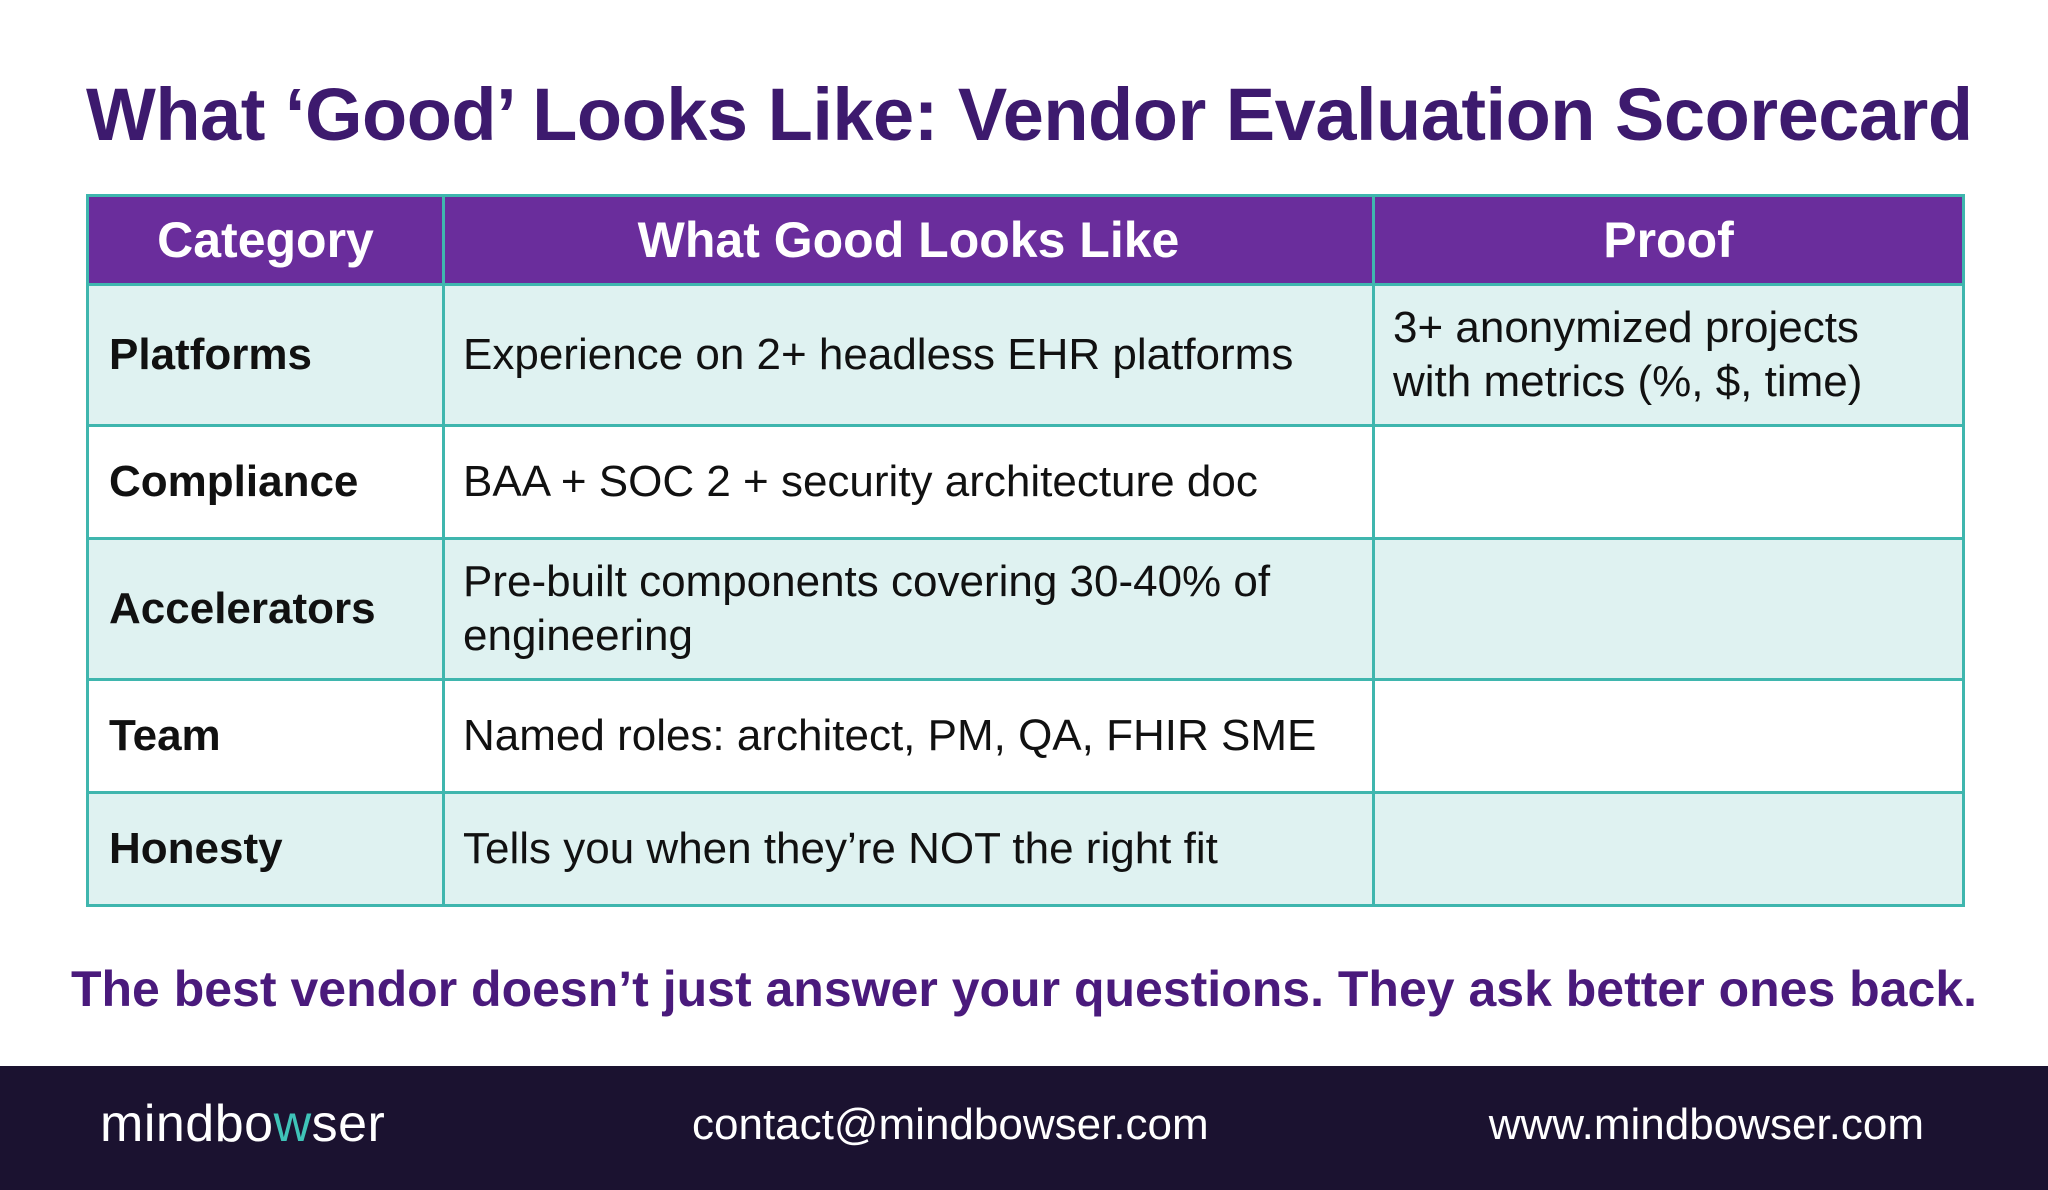 The height and width of the screenshot is (1190, 2048). What do you see at coordinates (908, 482) in the screenshot?
I see `row-good: BAA + SOC 2 + security architecture doc` at bounding box center [908, 482].